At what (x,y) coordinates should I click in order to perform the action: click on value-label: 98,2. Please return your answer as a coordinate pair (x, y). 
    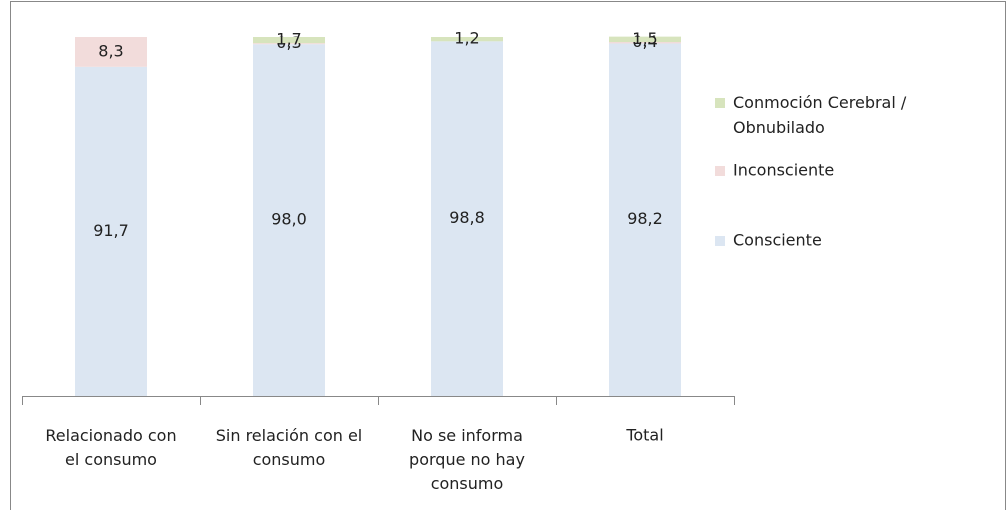
    Looking at the image, I should click on (645, 218).